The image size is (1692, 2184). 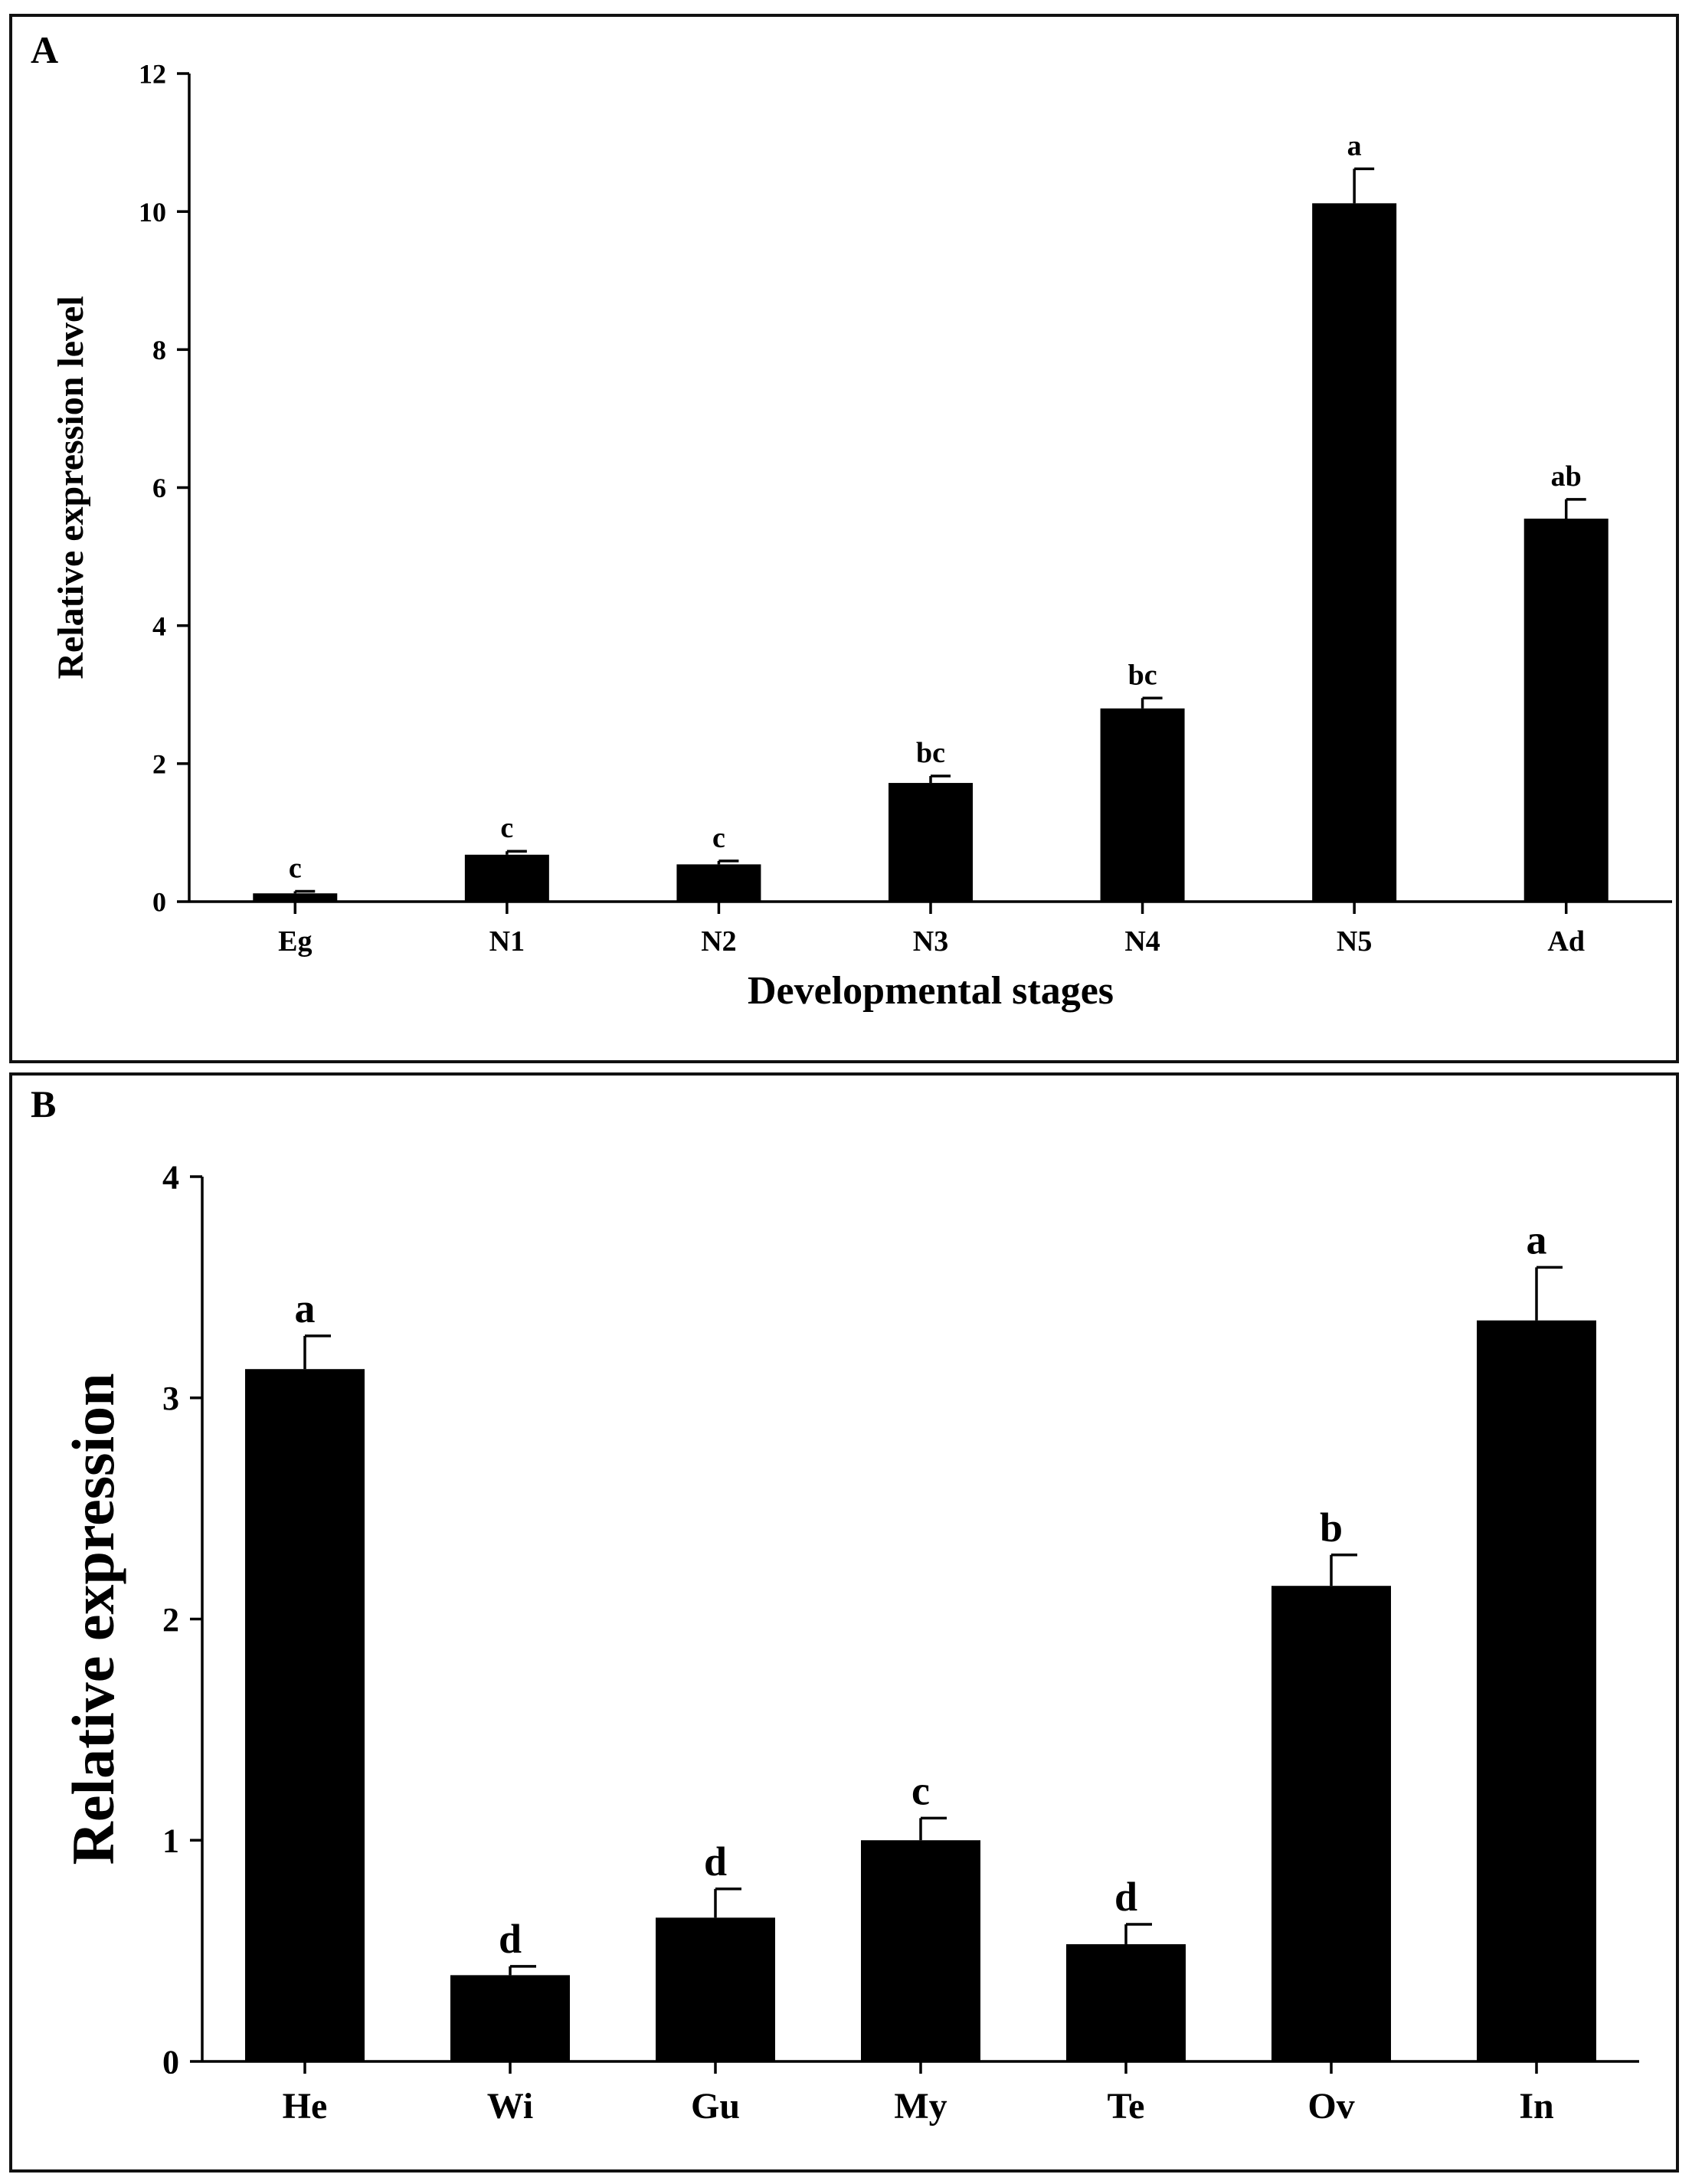 I want to click on bar-wi, so click(x=510, y=2018).